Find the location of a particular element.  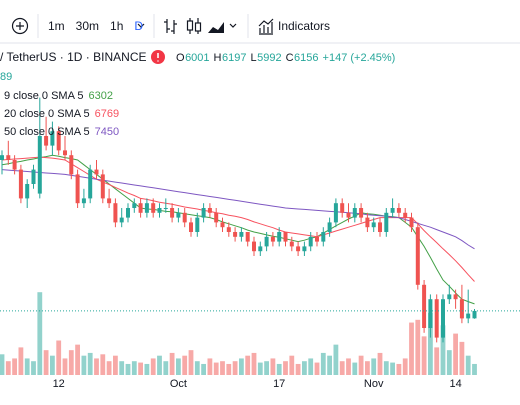

legend-name: 20 close 0 SMA 5 is located at coordinates (47, 114).